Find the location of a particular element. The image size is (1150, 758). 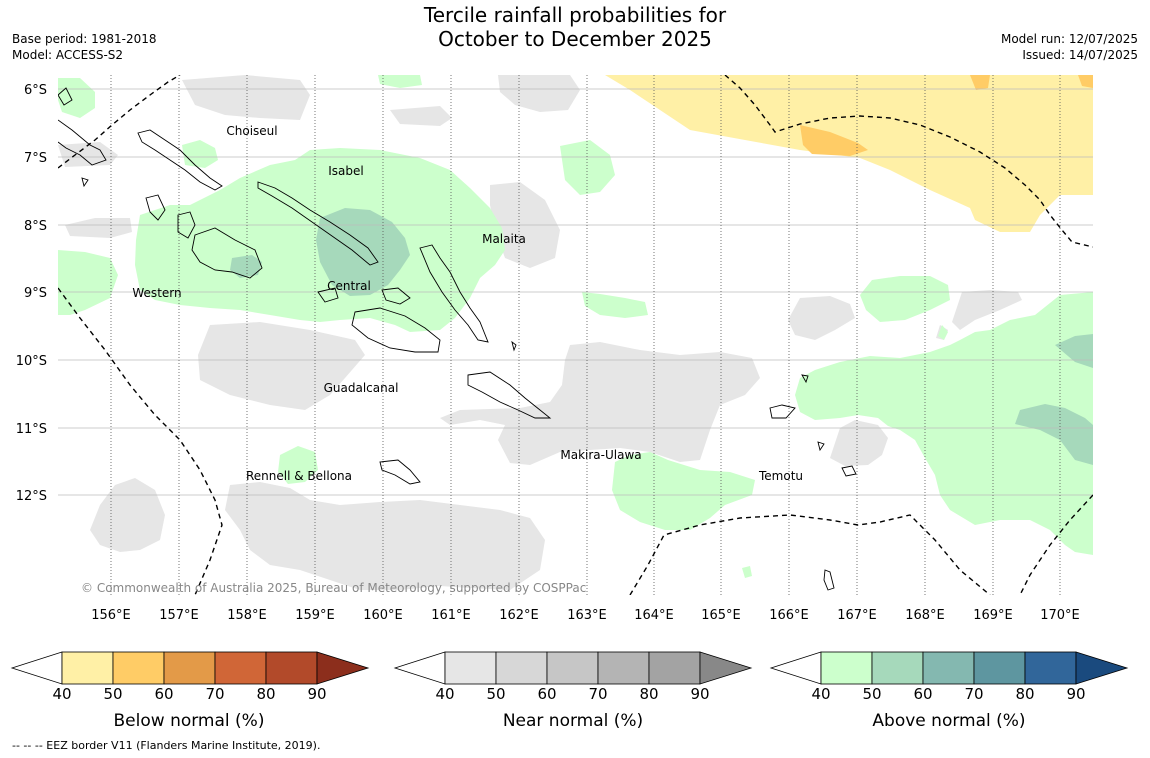

malaita-island is located at coordinates (454, 293).